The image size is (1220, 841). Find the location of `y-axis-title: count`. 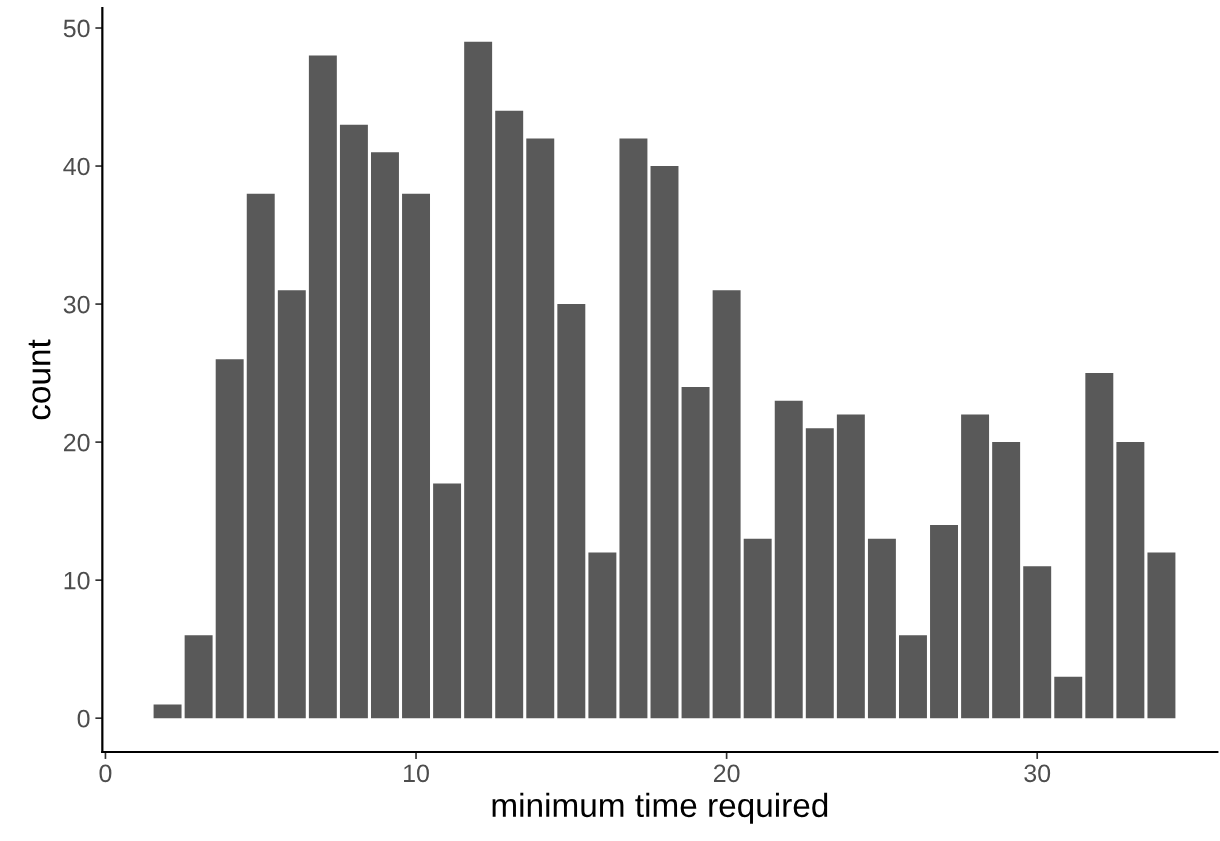

y-axis-title: count is located at coordinates (39, 379).